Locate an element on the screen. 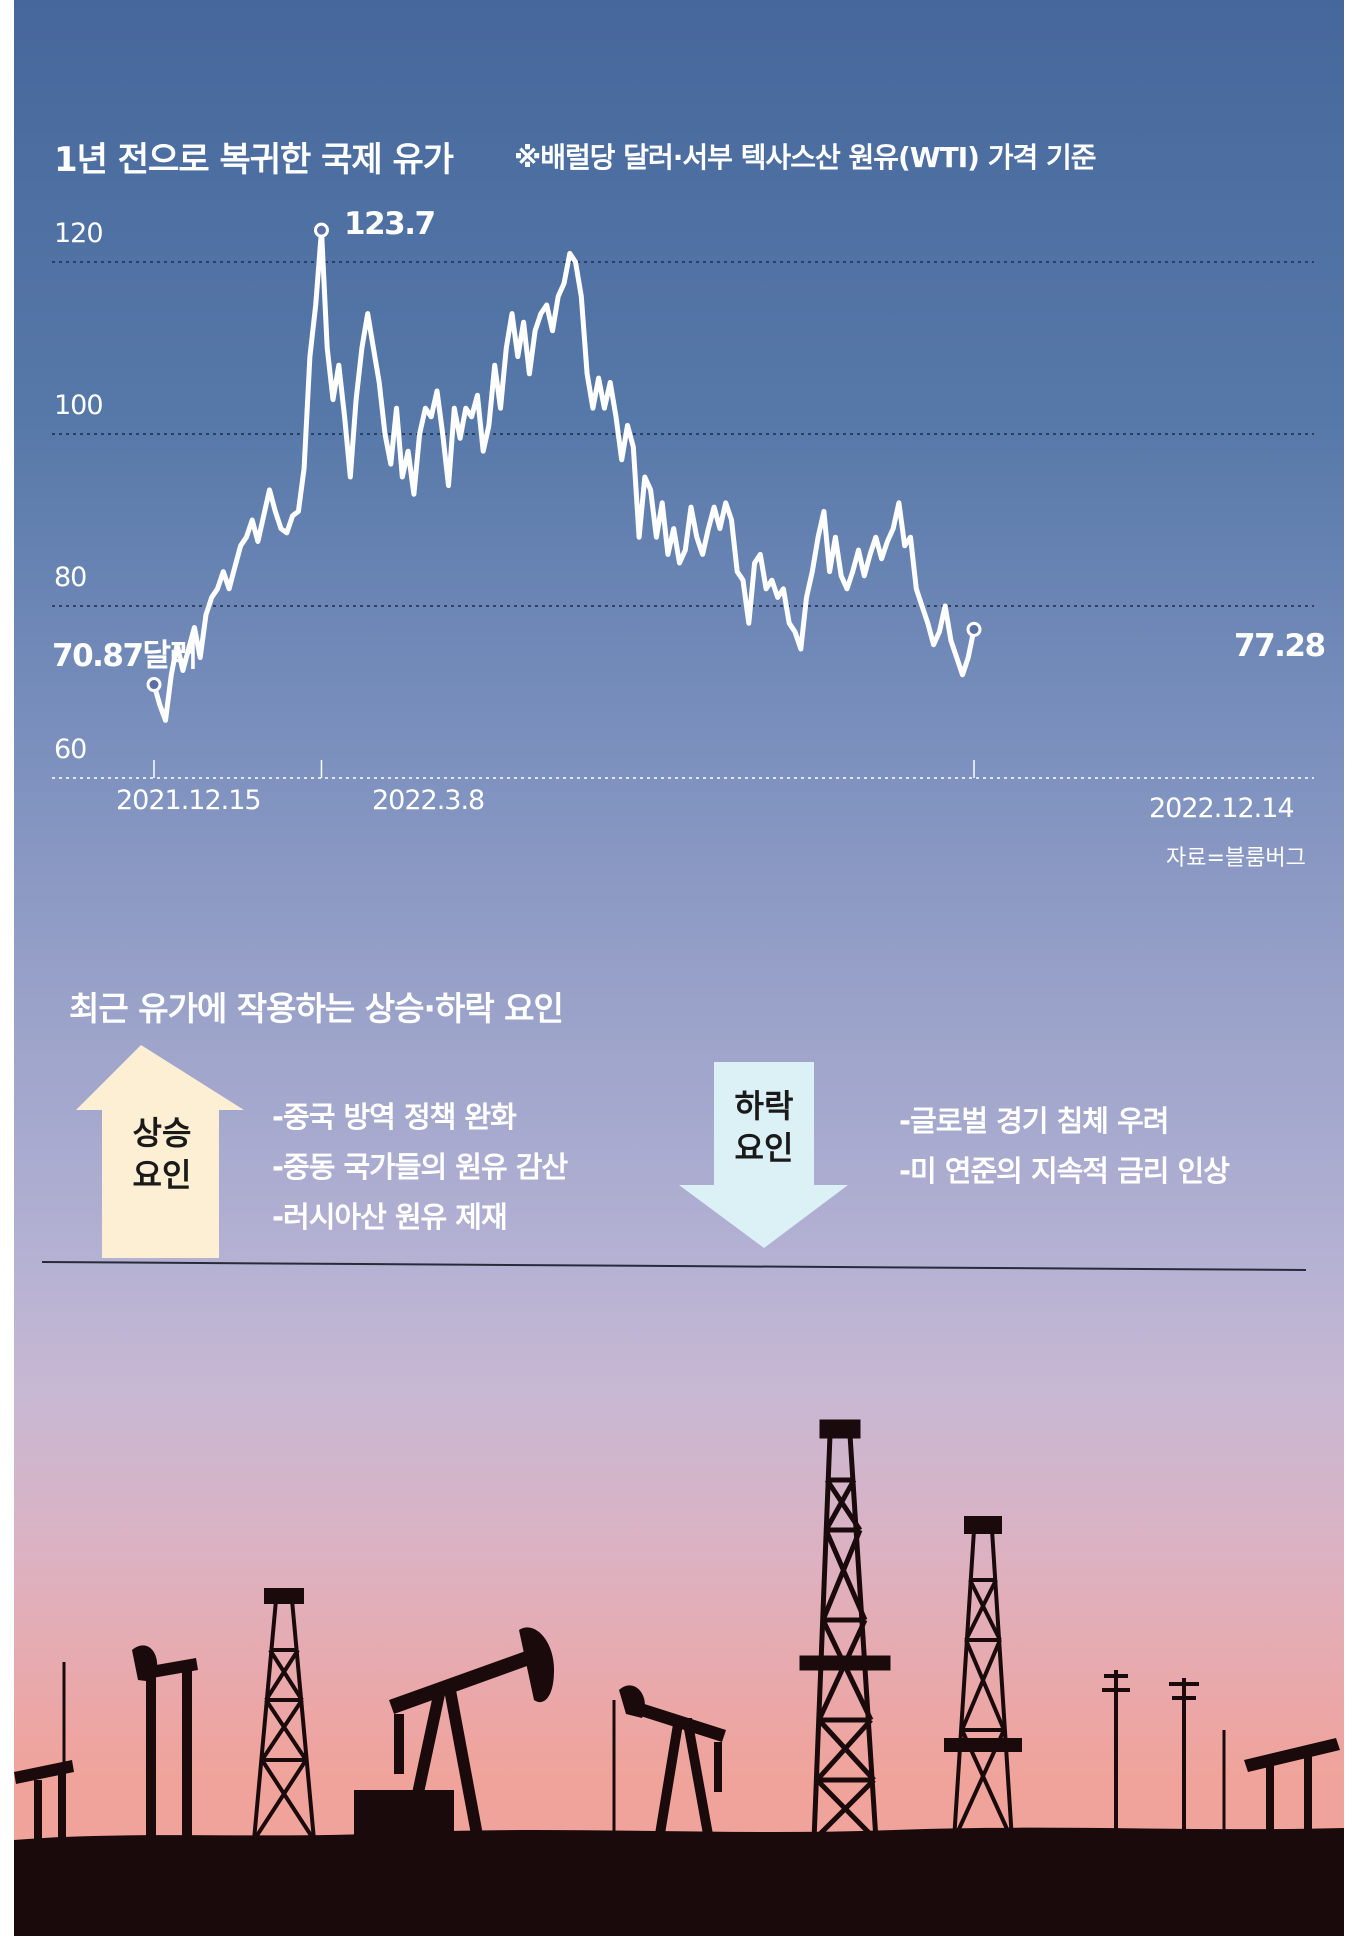 The width and height of the screenshot is (1357, 1956). down-factor-list: -글로벌 경기 침체 우려 -미 연준의 지속적 금리 인상 is located at coordinates (1064, 1146).